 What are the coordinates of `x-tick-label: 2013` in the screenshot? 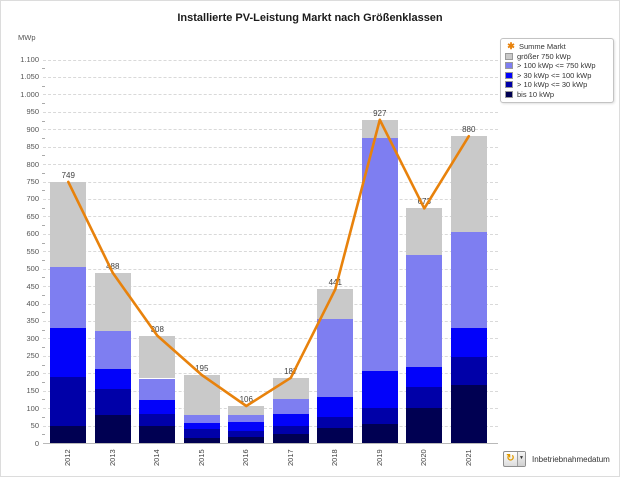 It's located at (112, 457).